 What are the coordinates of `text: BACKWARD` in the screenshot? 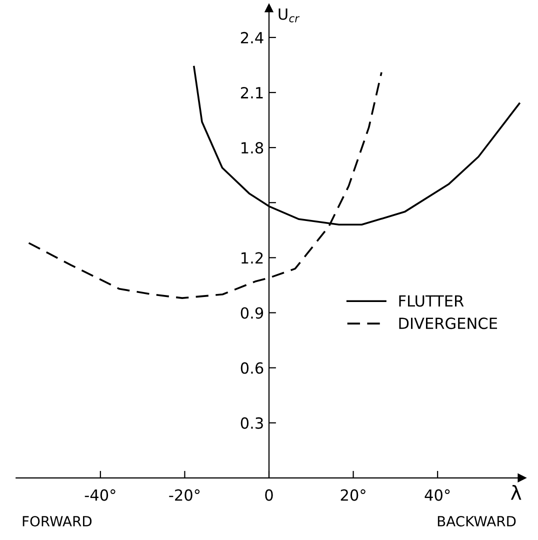 It's located at (477, 521).